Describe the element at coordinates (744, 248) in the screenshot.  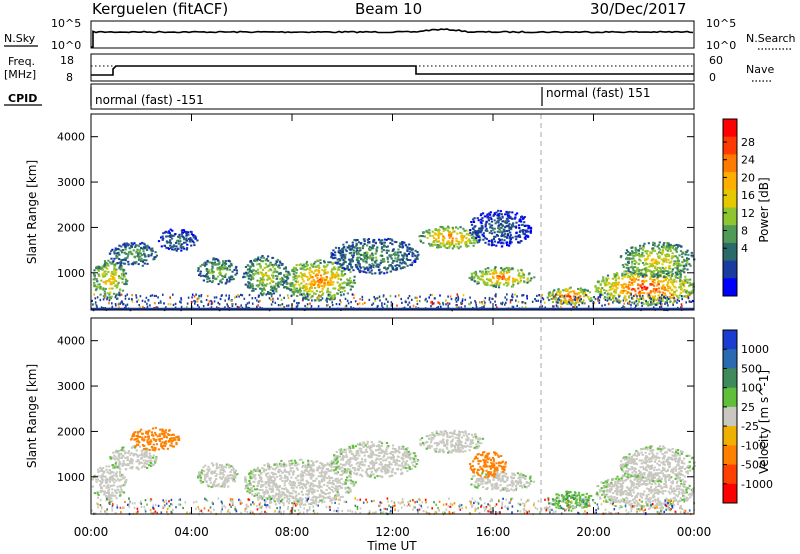
I see `colorbar-tick-label: 4` at that location.